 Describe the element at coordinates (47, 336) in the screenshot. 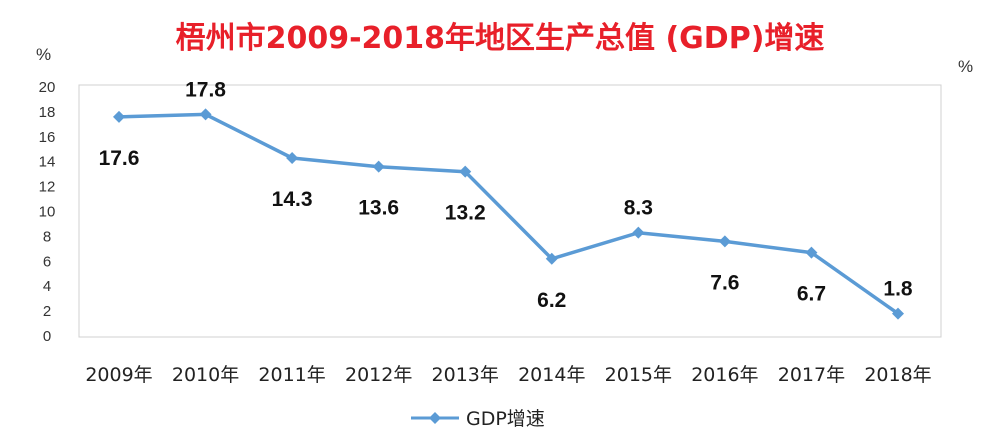

I see `y-tick-label: 0` at that location.